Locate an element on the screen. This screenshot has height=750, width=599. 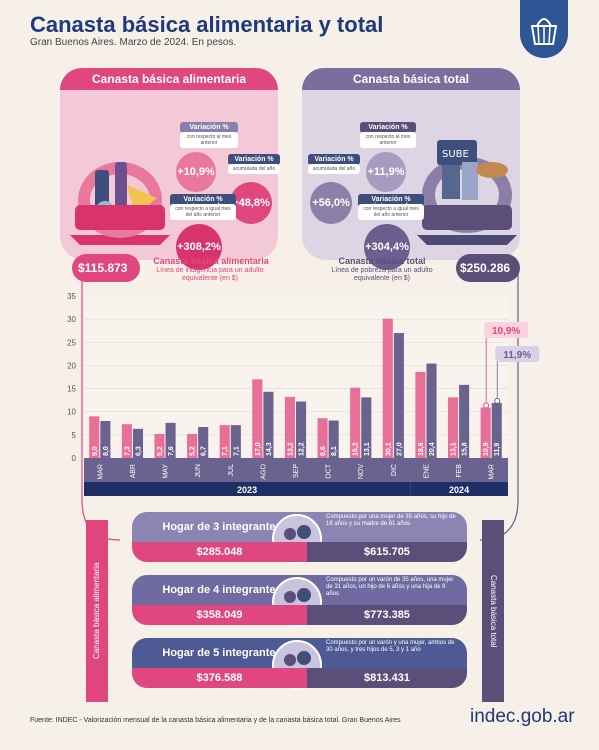
y-tick-label: 0 is located at coordinates (74, 458).